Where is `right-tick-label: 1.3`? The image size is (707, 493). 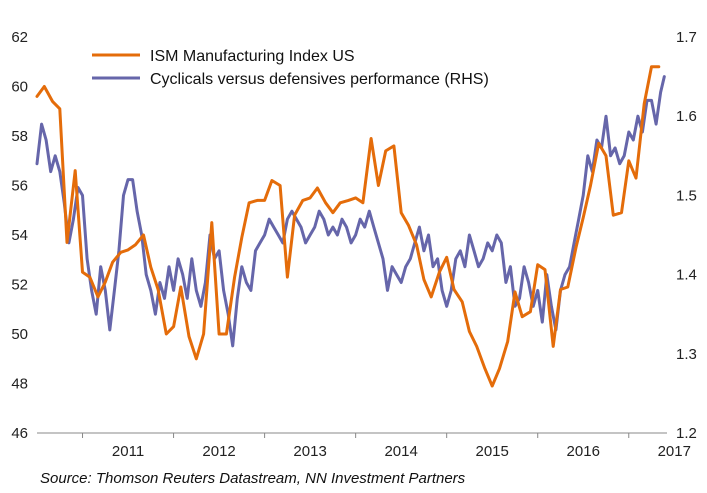
right-tick-label: 1.3 is located at coordinates (686, 354).